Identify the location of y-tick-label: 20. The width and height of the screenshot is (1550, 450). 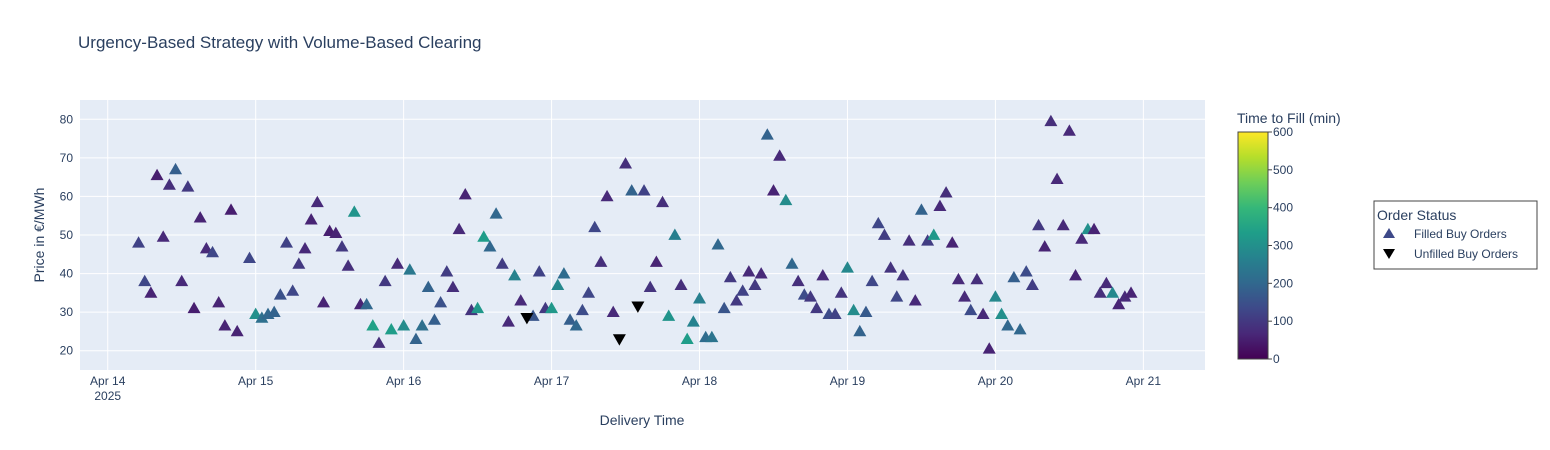
(67, 351).